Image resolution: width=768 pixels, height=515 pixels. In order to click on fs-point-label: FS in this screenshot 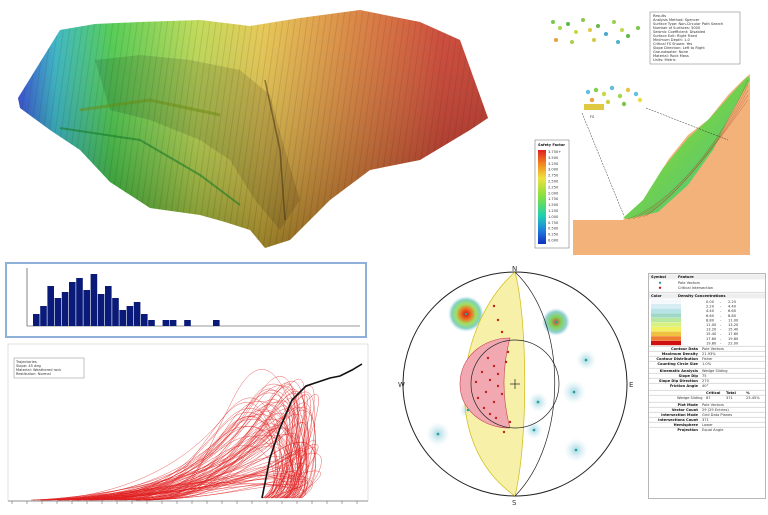, I will do `click(592, 117)`.